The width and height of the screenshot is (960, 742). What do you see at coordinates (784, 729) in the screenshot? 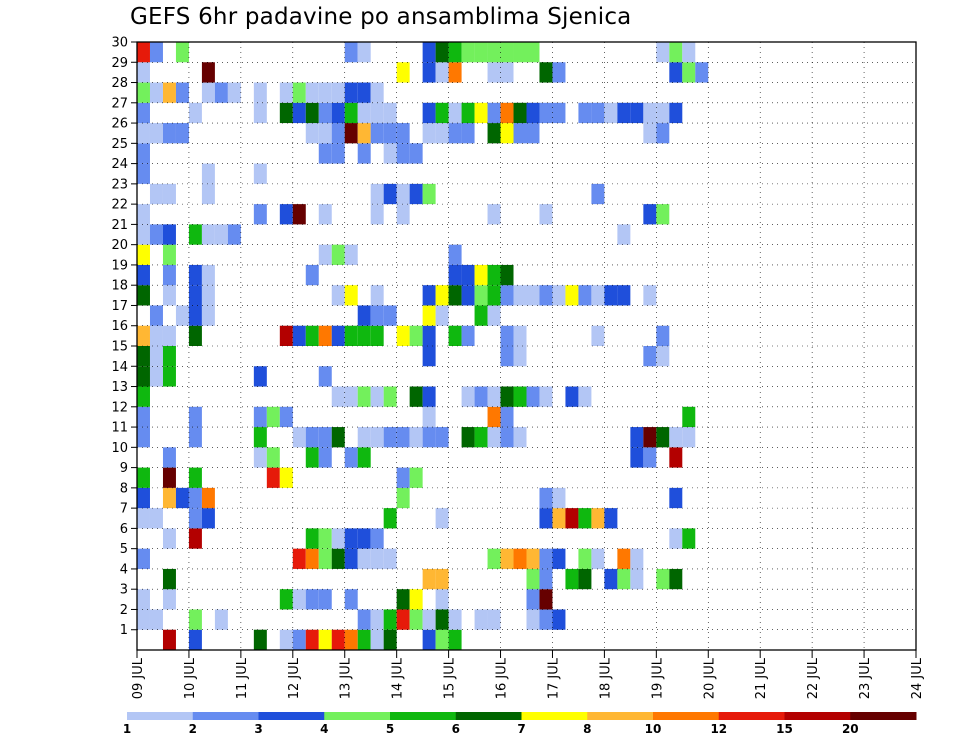
I see `colorbar-label: 15` at bounding box center [784, 729].